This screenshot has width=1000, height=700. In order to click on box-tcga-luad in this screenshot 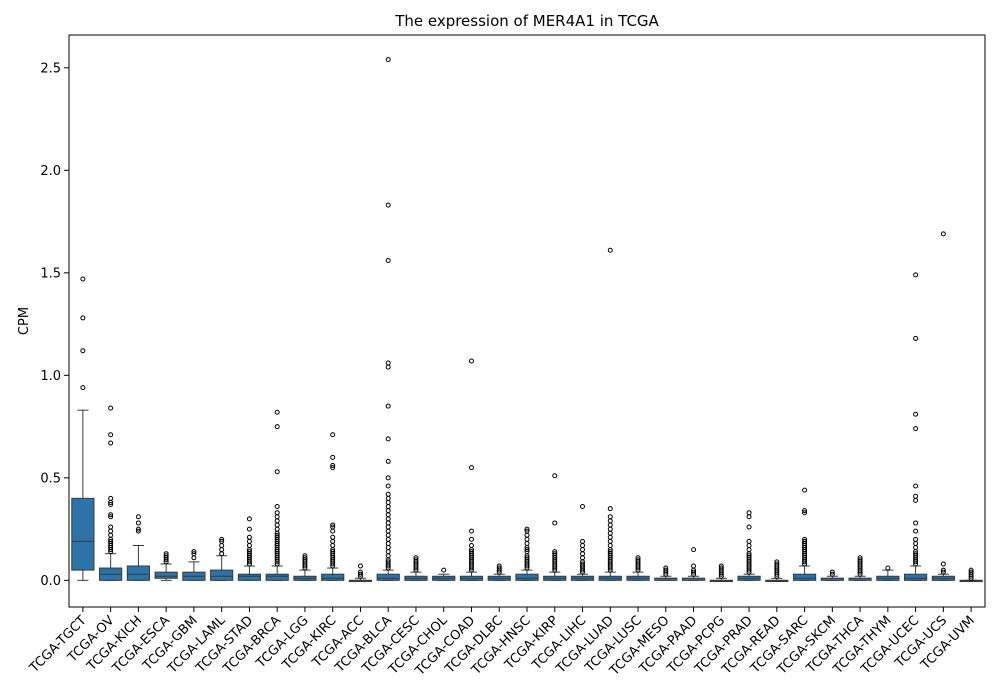, I will do `click(610, 414)`.